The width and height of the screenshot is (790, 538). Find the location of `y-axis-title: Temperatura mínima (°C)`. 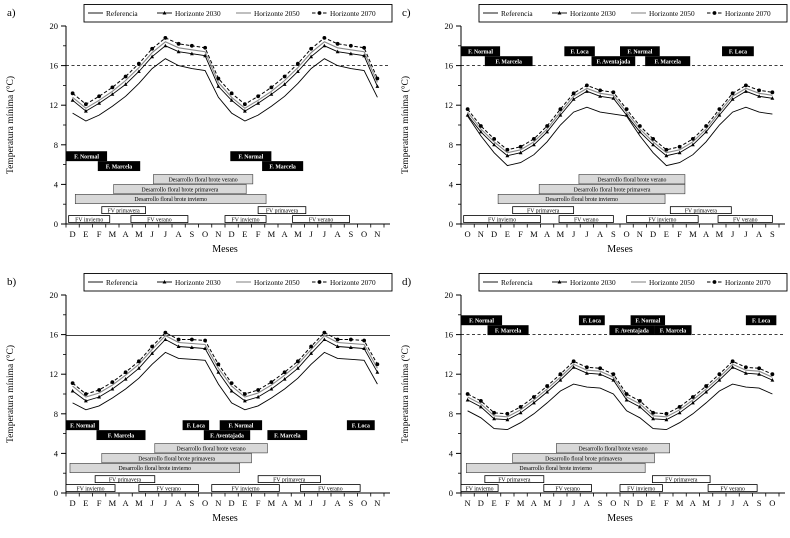

y-axis-title: Temperatura mínima (°C) is located at coordinates (405, 125).